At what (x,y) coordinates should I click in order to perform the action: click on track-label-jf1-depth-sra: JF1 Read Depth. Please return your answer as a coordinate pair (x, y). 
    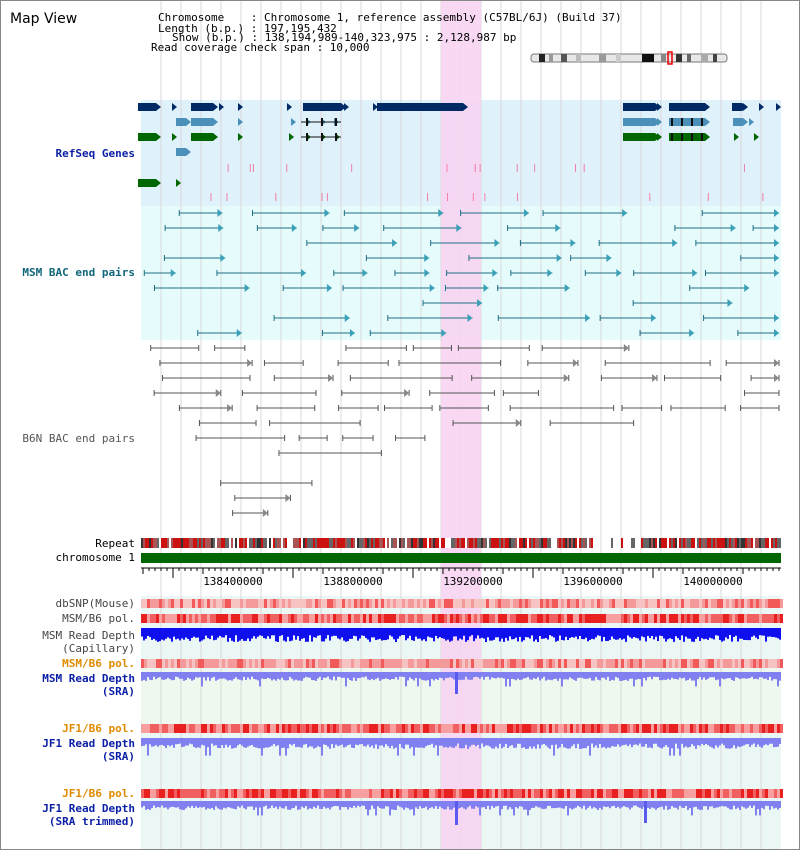
    Looking at the image, I should click on (88, 743).